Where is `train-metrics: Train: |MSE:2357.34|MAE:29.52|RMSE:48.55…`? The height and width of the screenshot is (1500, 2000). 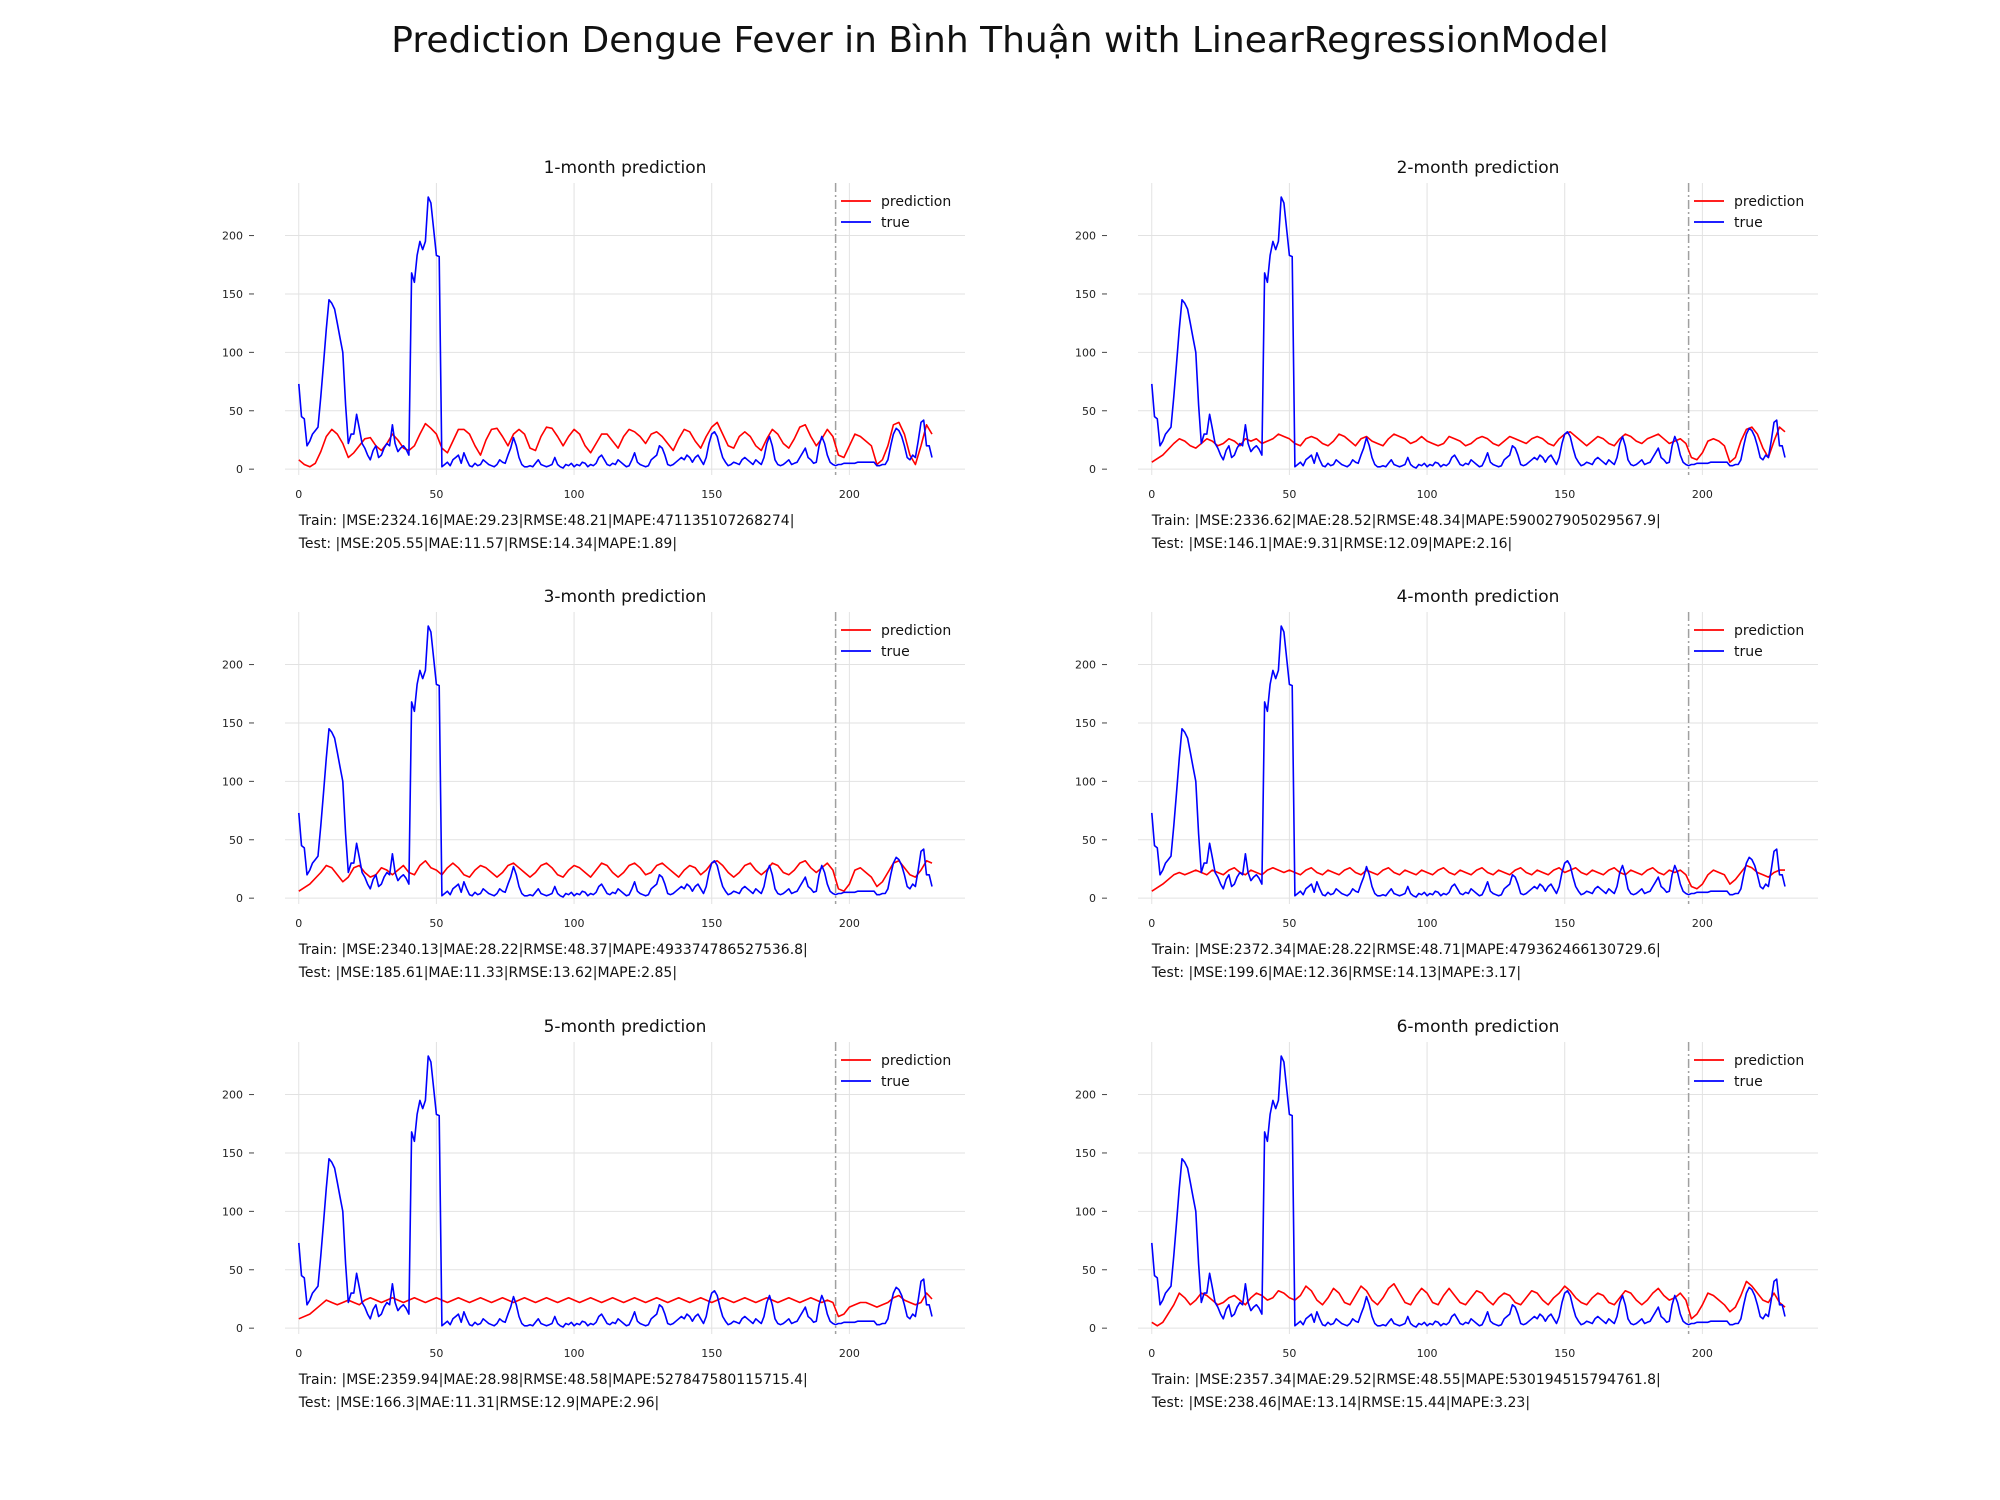 train-metrics: Train: |MSE:2357.34|MAE:29.52|RMSE:48.55… is located at coordinates (1406, 1380).